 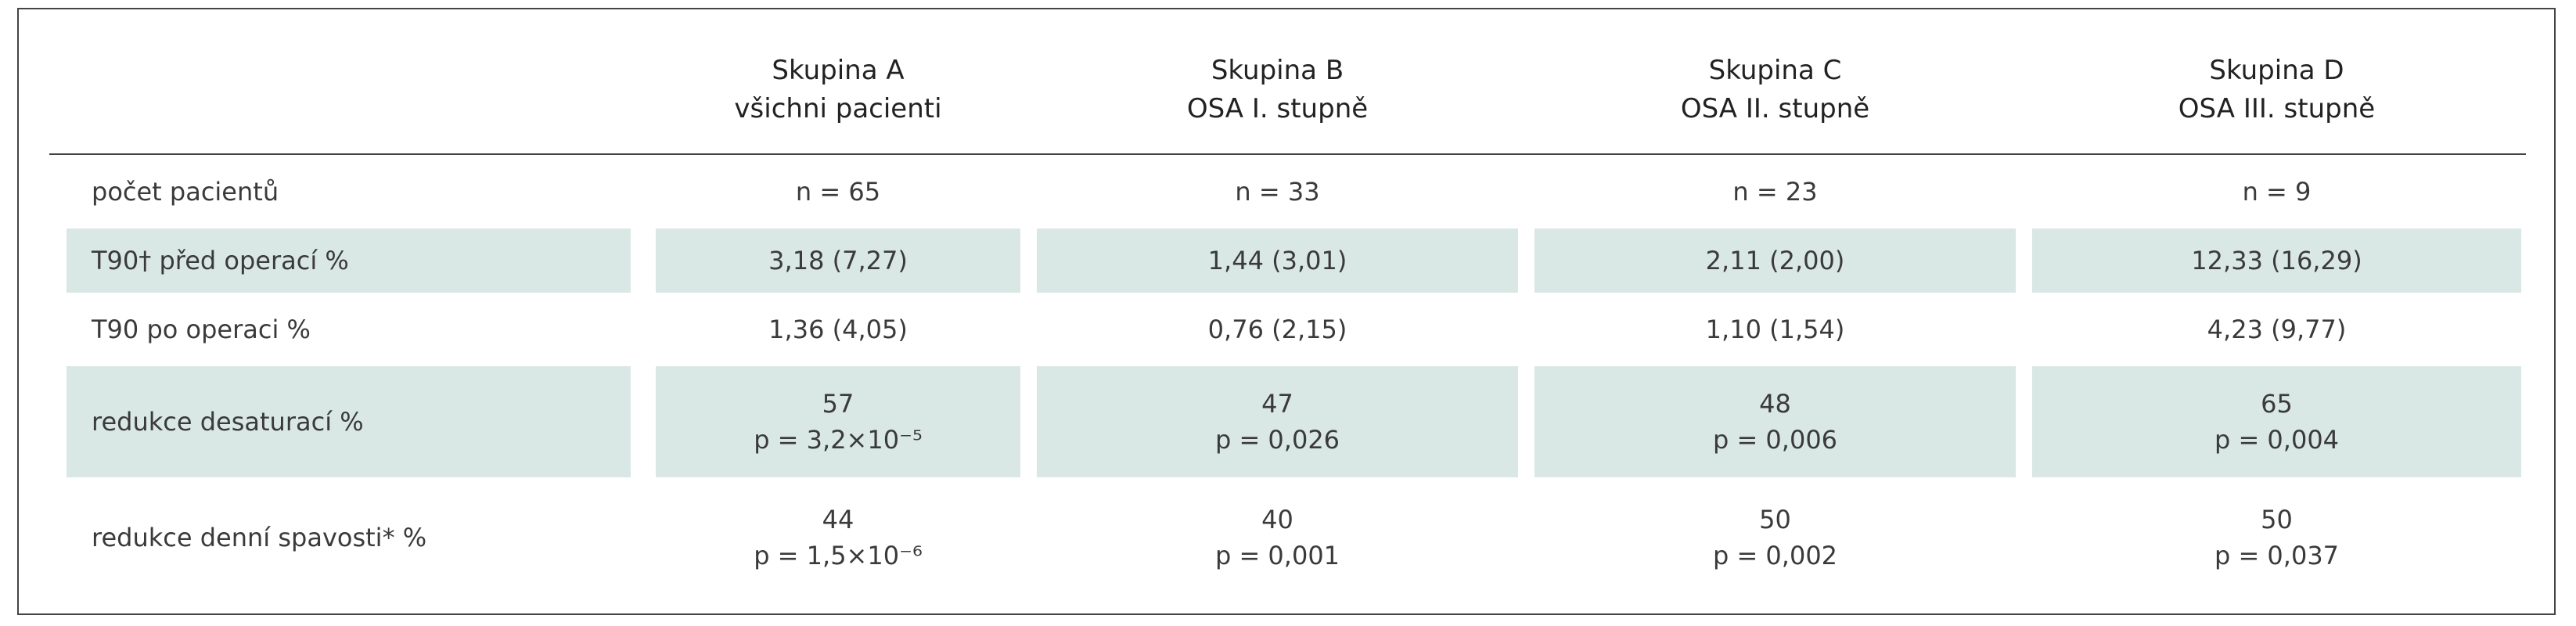 I want to click on table-cell: 0,76 (2,15), so click(x=1278, y=329).